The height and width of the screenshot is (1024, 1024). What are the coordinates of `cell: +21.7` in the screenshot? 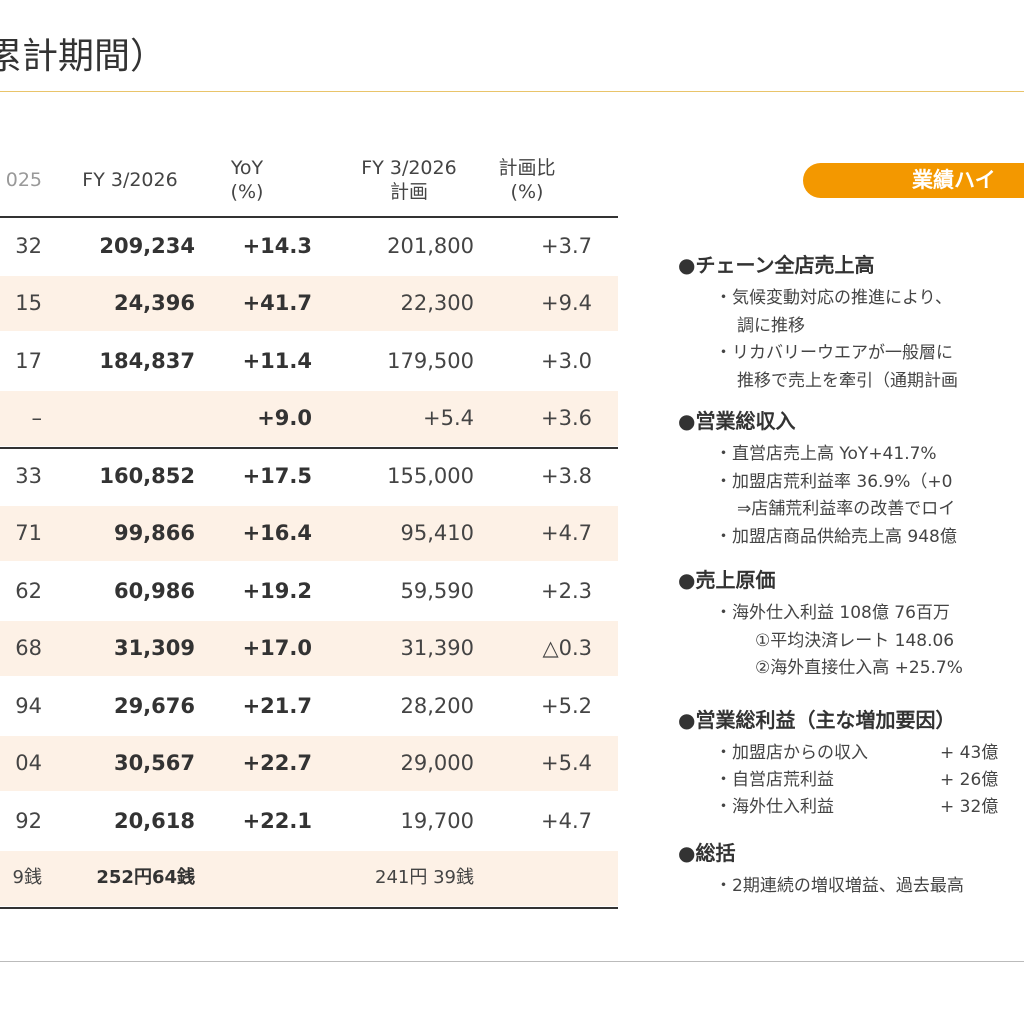 It's located at (277, 705).